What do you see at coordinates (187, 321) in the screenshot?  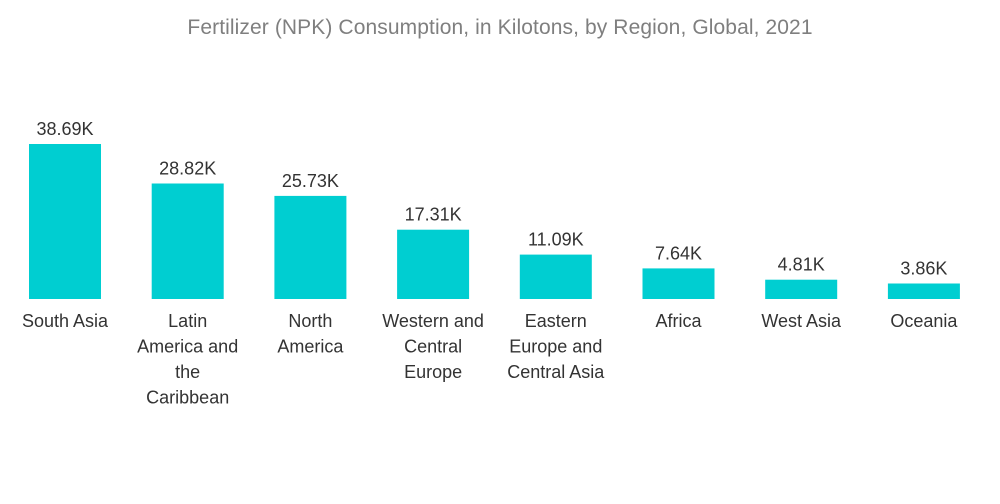 I see `category-label-line: Latin` at bounding box center [187, 321].